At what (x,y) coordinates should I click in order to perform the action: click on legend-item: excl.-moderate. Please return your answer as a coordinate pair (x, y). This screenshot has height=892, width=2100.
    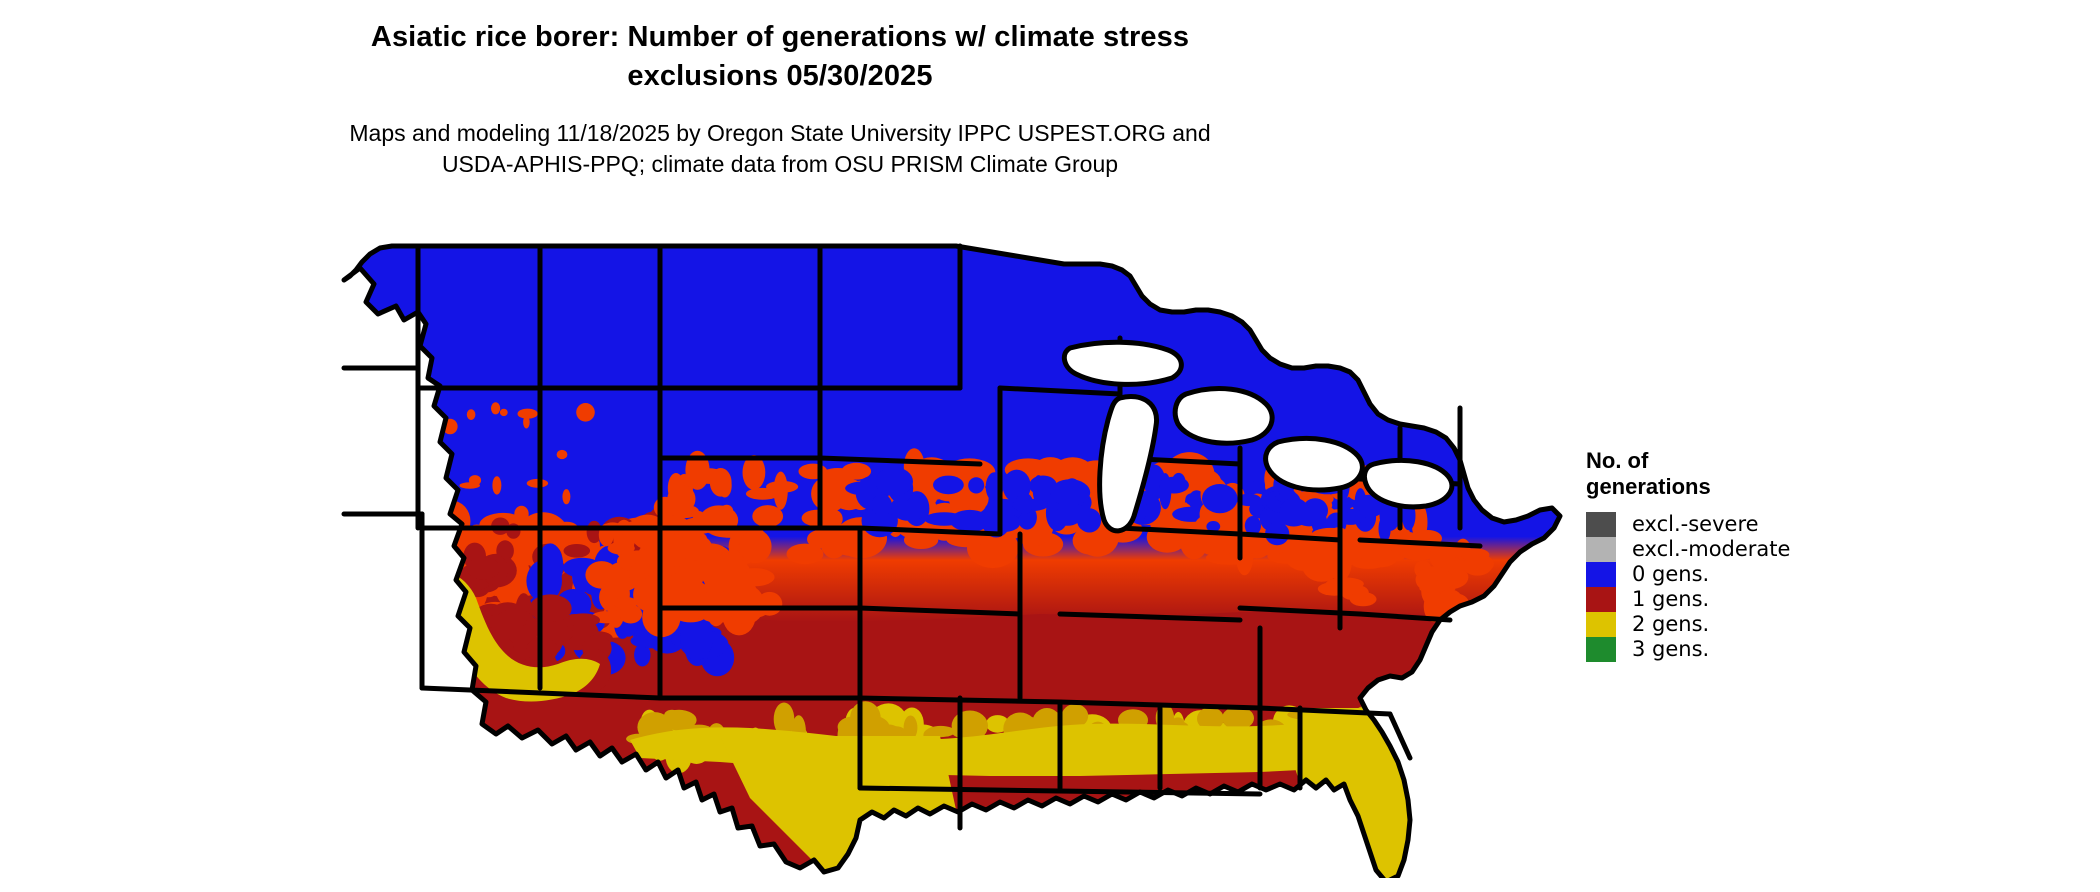
    Looking at the image, I should click on (1751, 549).